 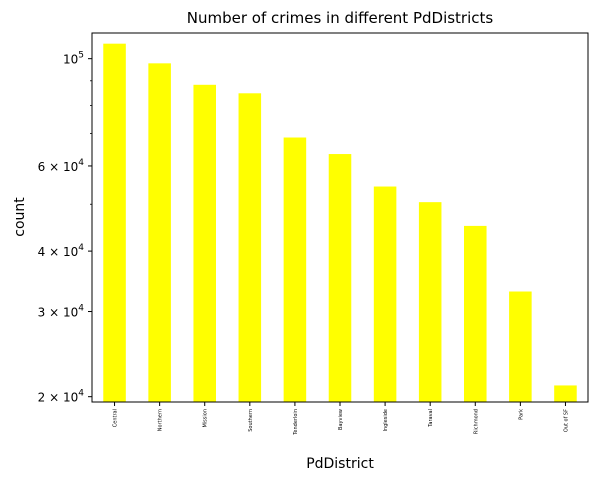 What do you see at coordinates (204, 243) in the screenshot?
I see `bar-mission` at bounding box center [204, 243].